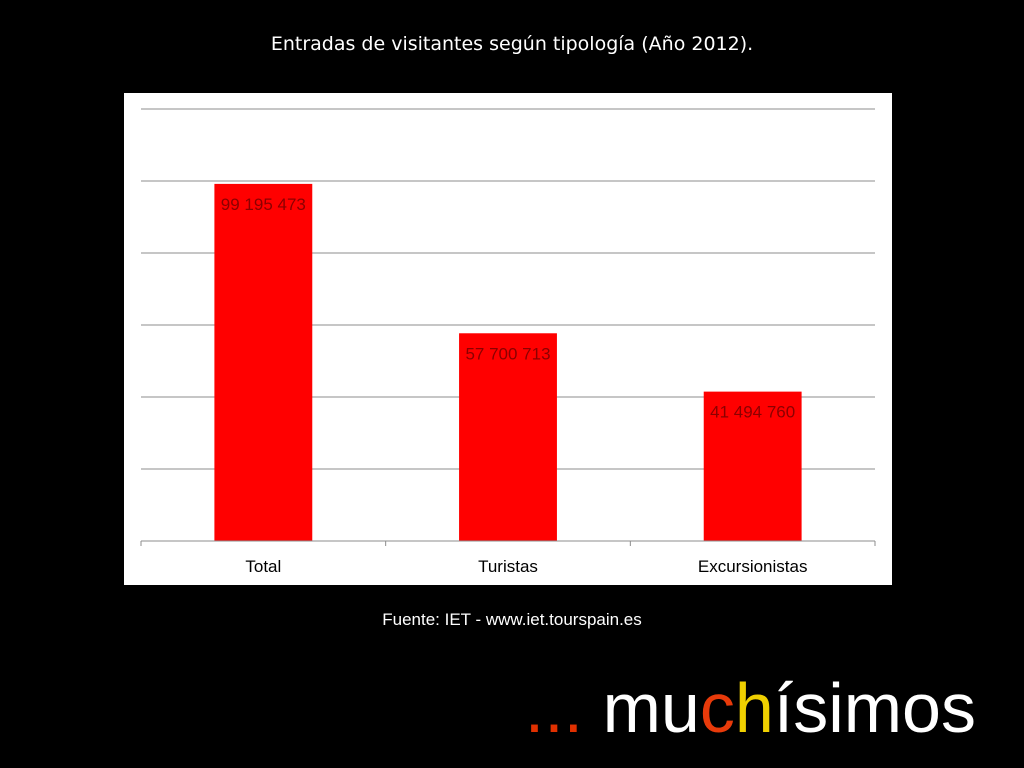 The height and width of the screenshot is (768, 1024). Describe the element at coordinates (507, 353) in the screenshot. I see `data-label: 57 700 713` at that location.